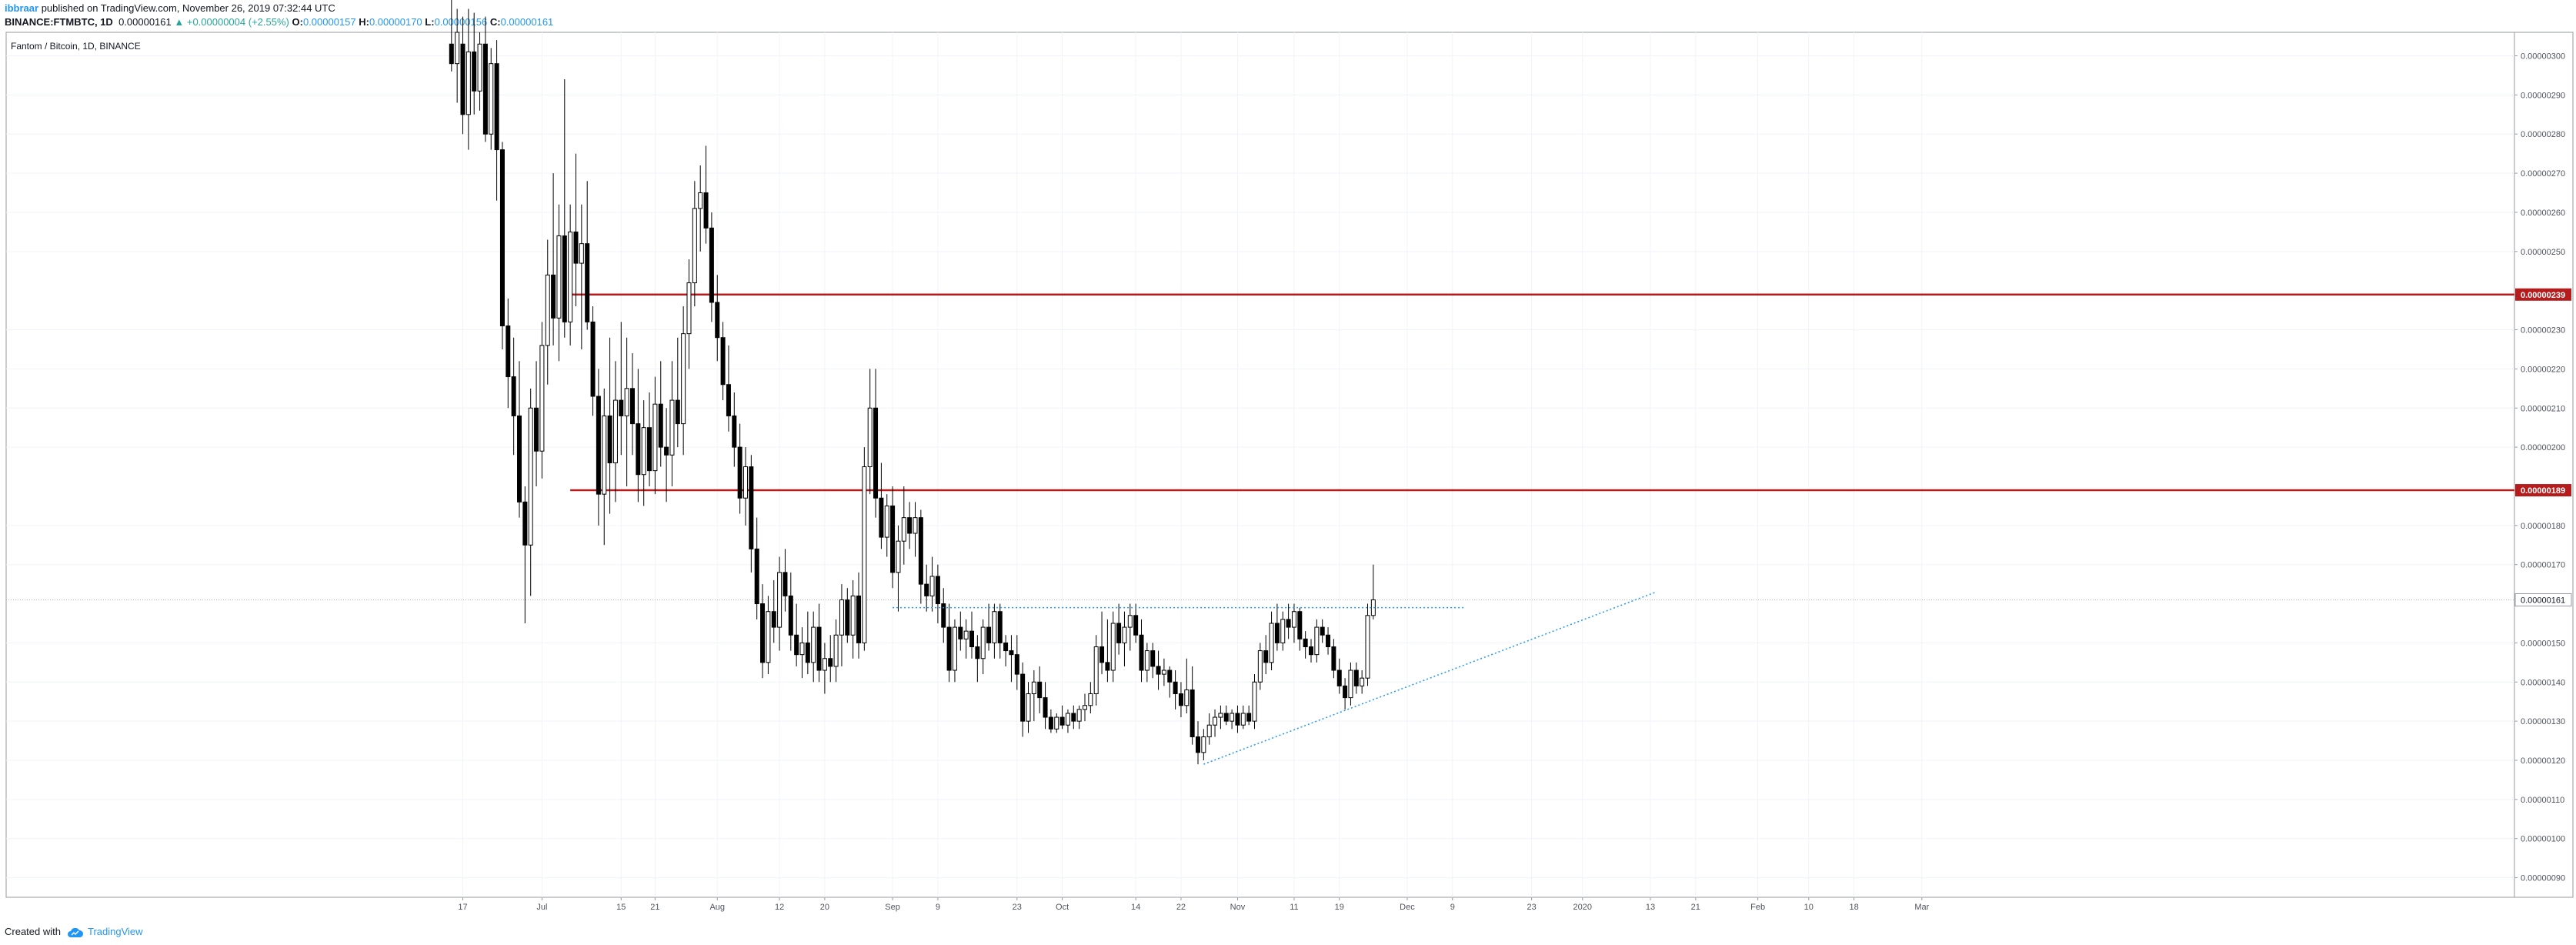  What do you see at coordinates (2543, 134) in the screenshot?
I see `y-tick-label: 0.00000280` at bounding box center [2543, 134].